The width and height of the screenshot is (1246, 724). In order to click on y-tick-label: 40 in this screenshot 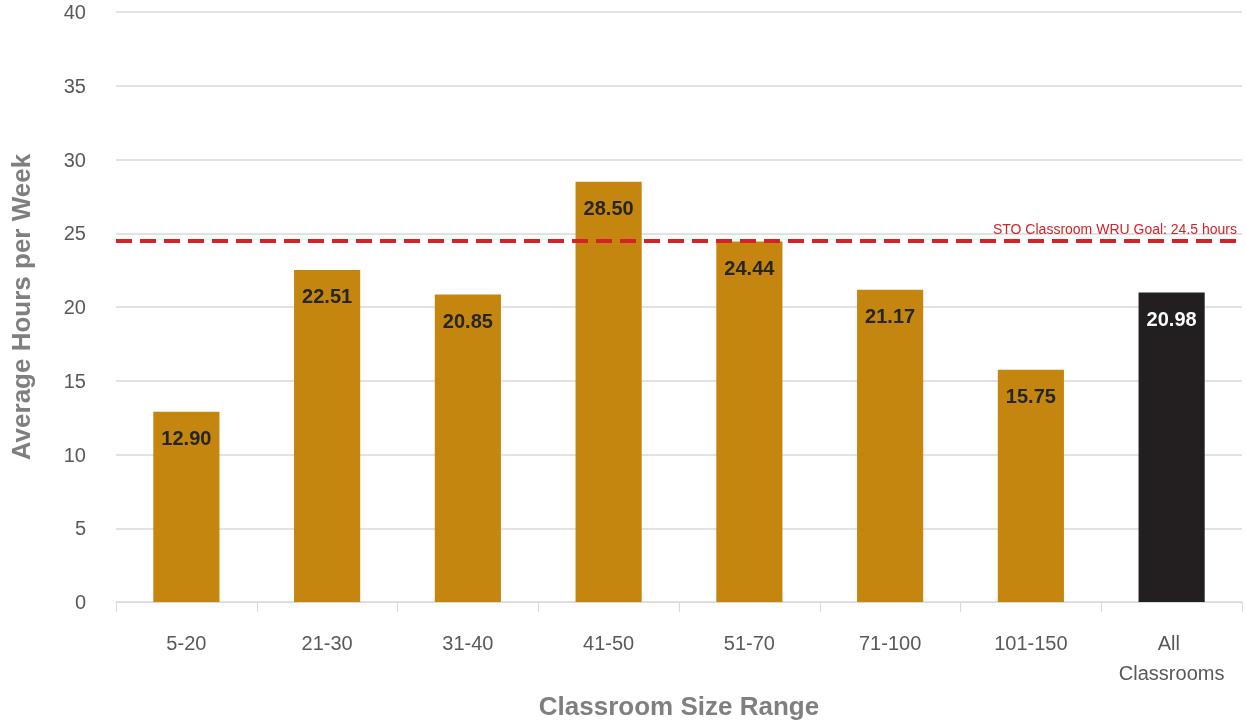, I will do `click(74, 12)`.